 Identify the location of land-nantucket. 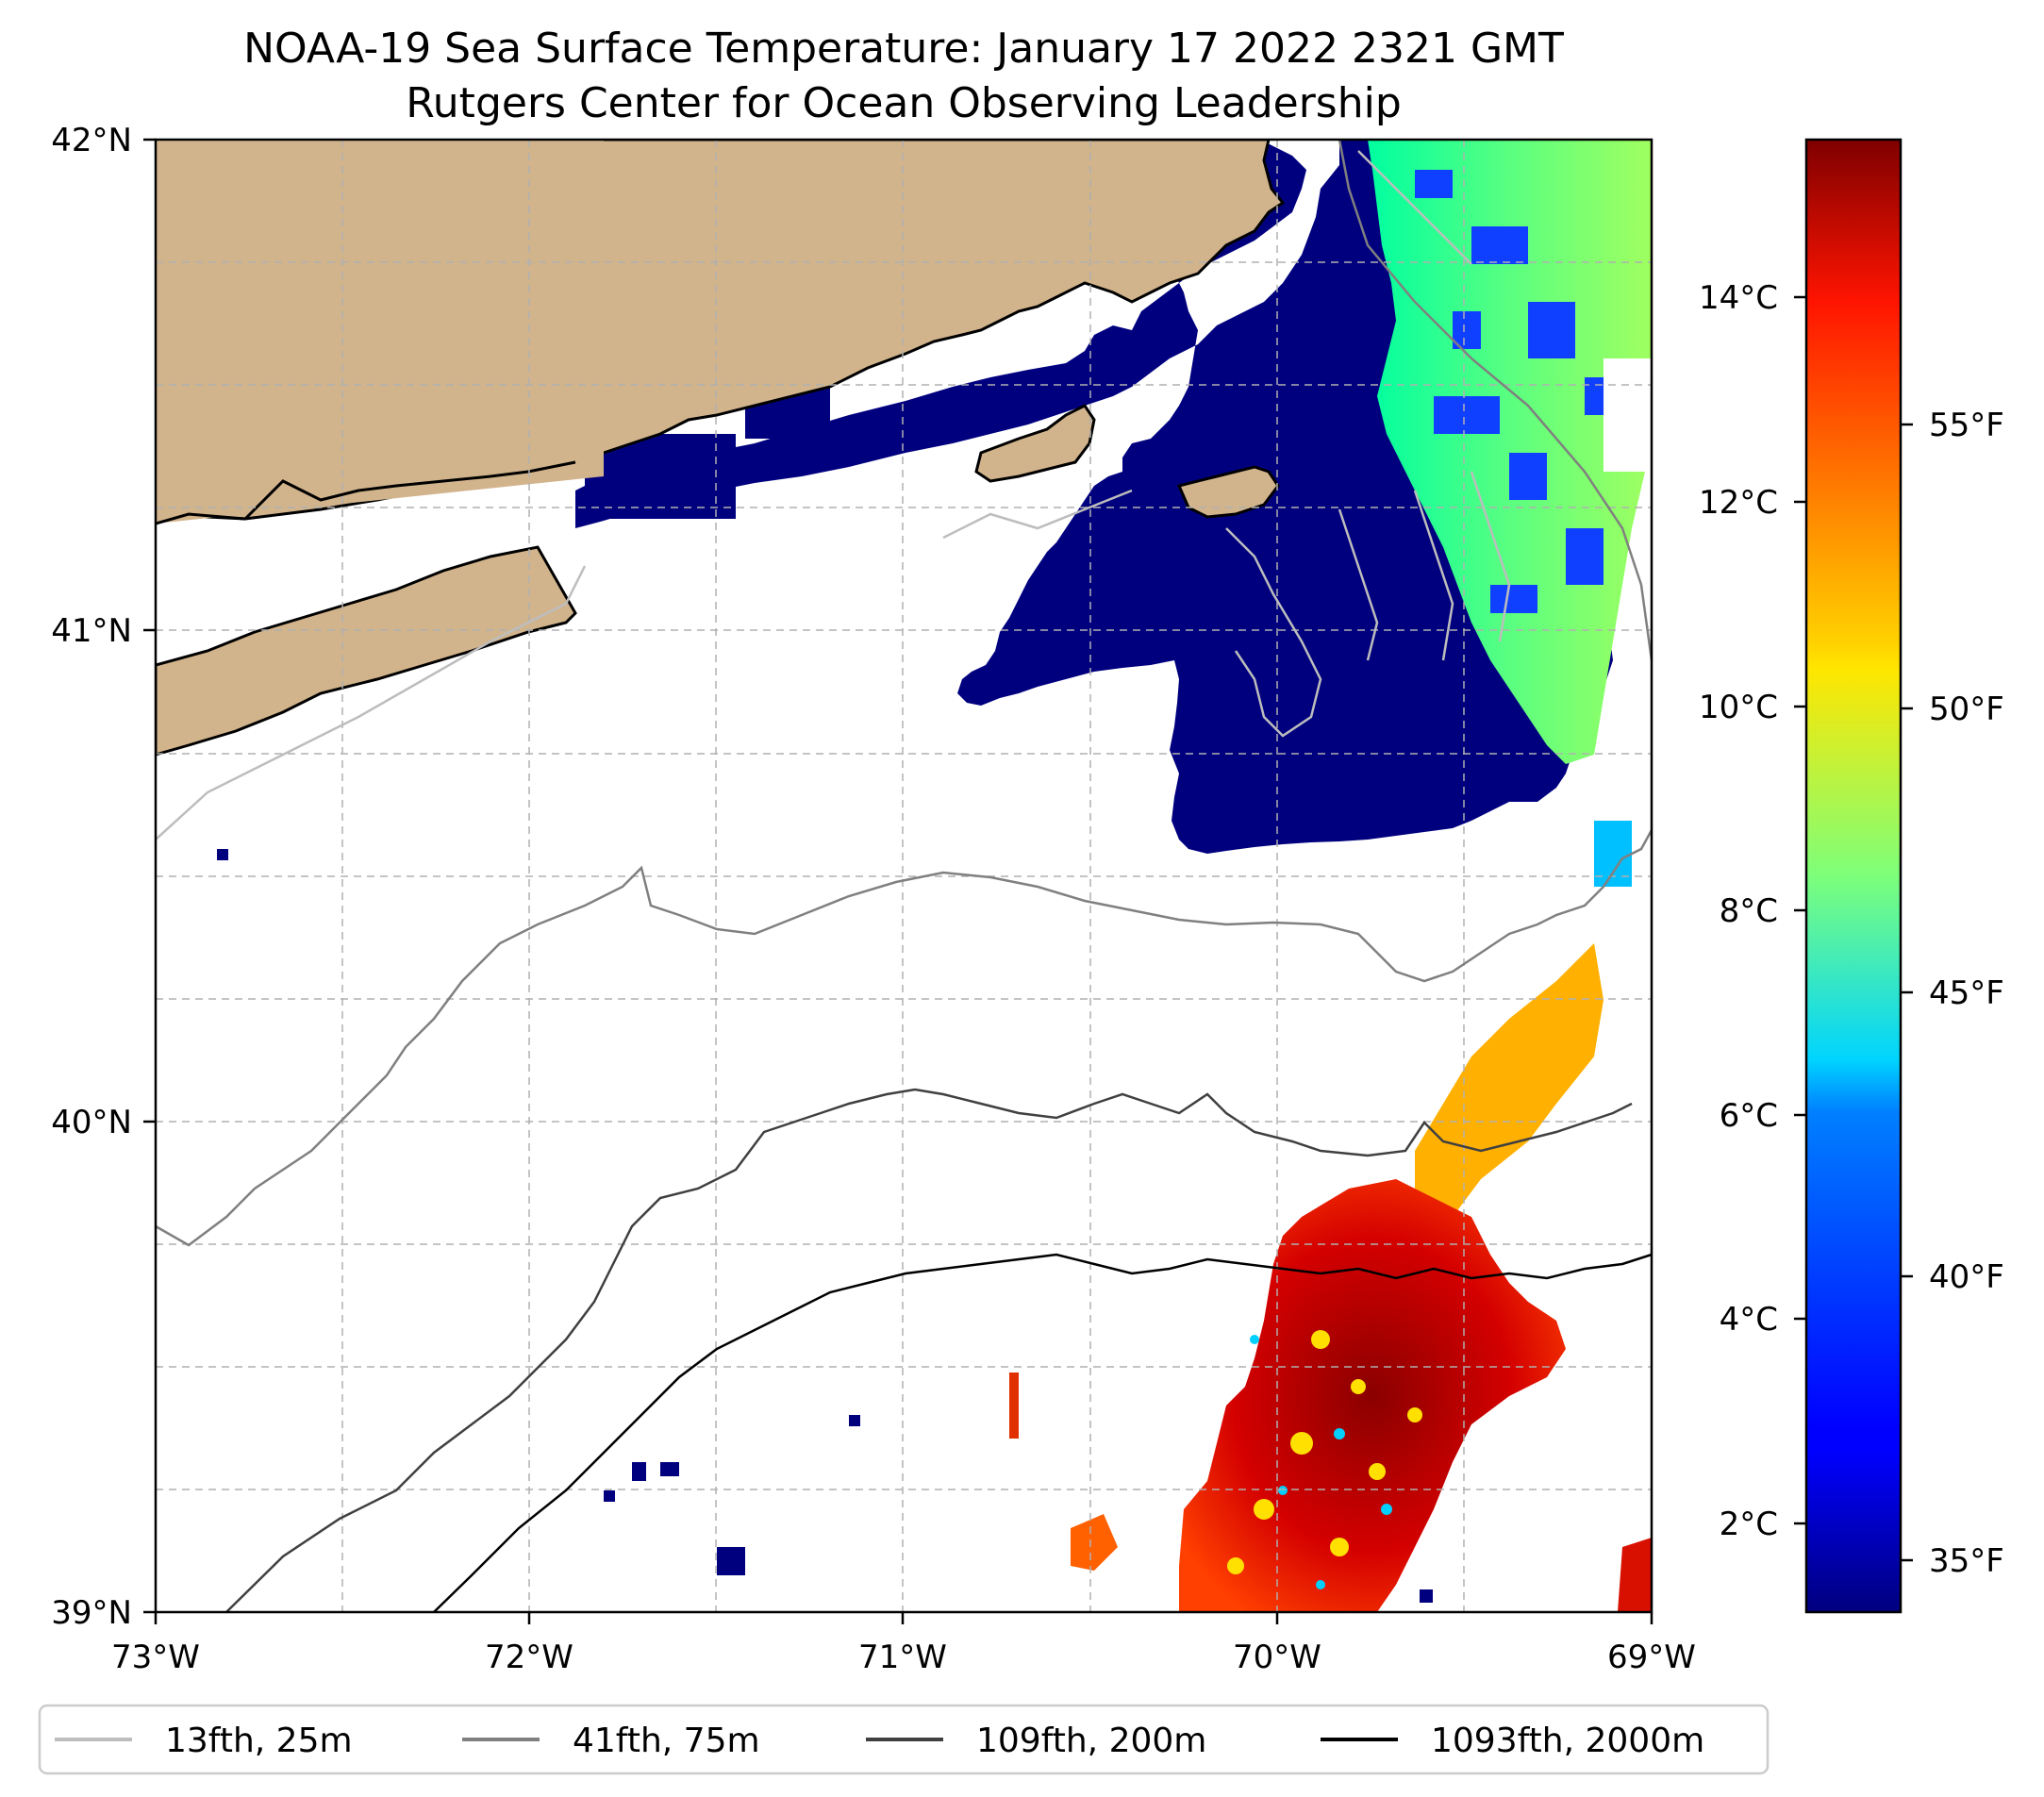
(1228, 492).